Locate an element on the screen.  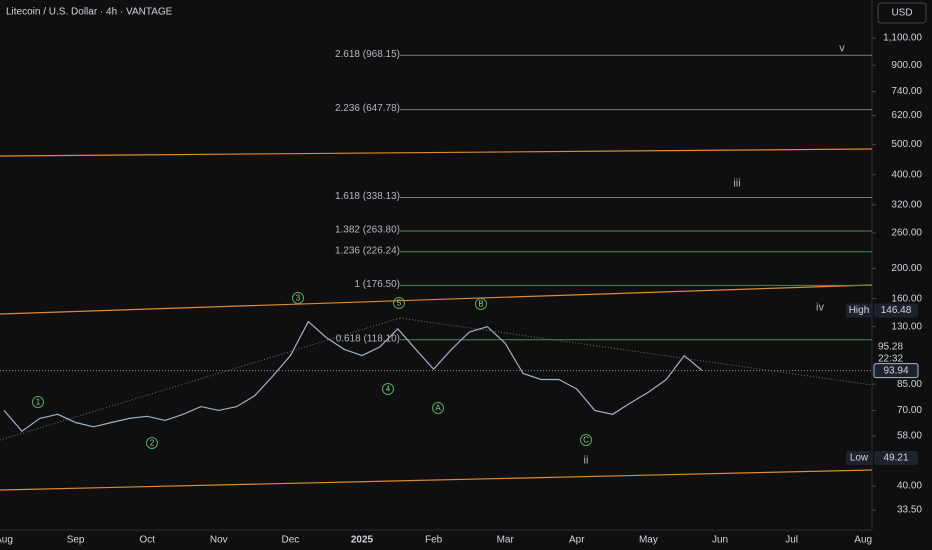
high-tag is located at coordinates (896, 310).